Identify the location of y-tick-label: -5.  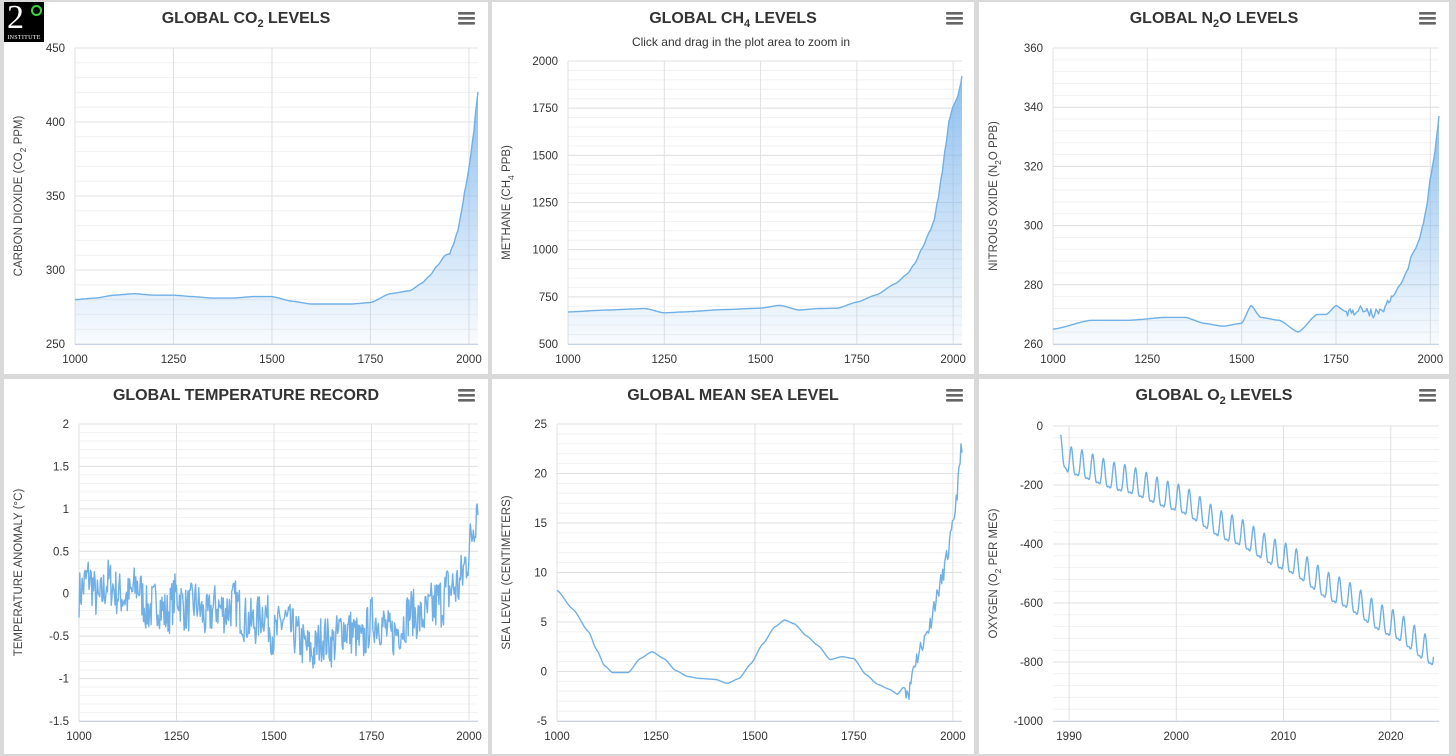
(542, 722).